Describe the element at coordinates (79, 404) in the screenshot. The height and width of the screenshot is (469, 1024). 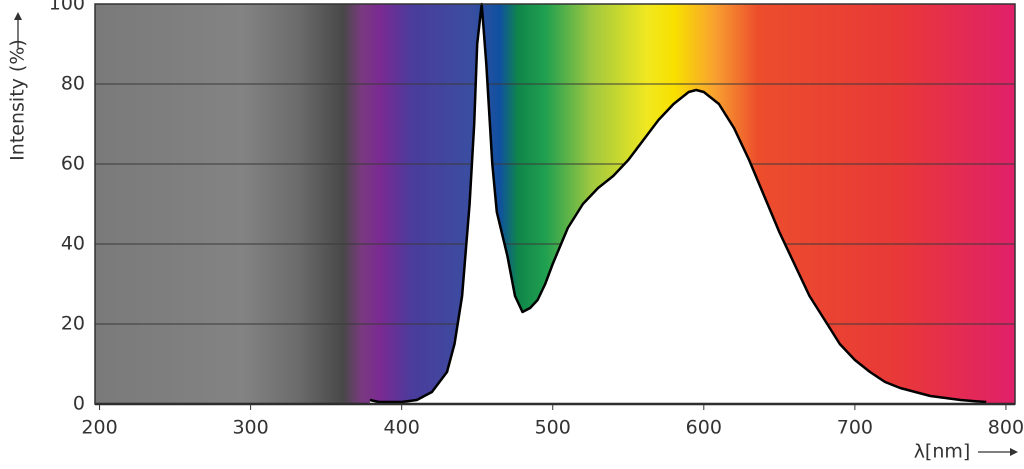
I see `y-tick-label: 0` at that location.